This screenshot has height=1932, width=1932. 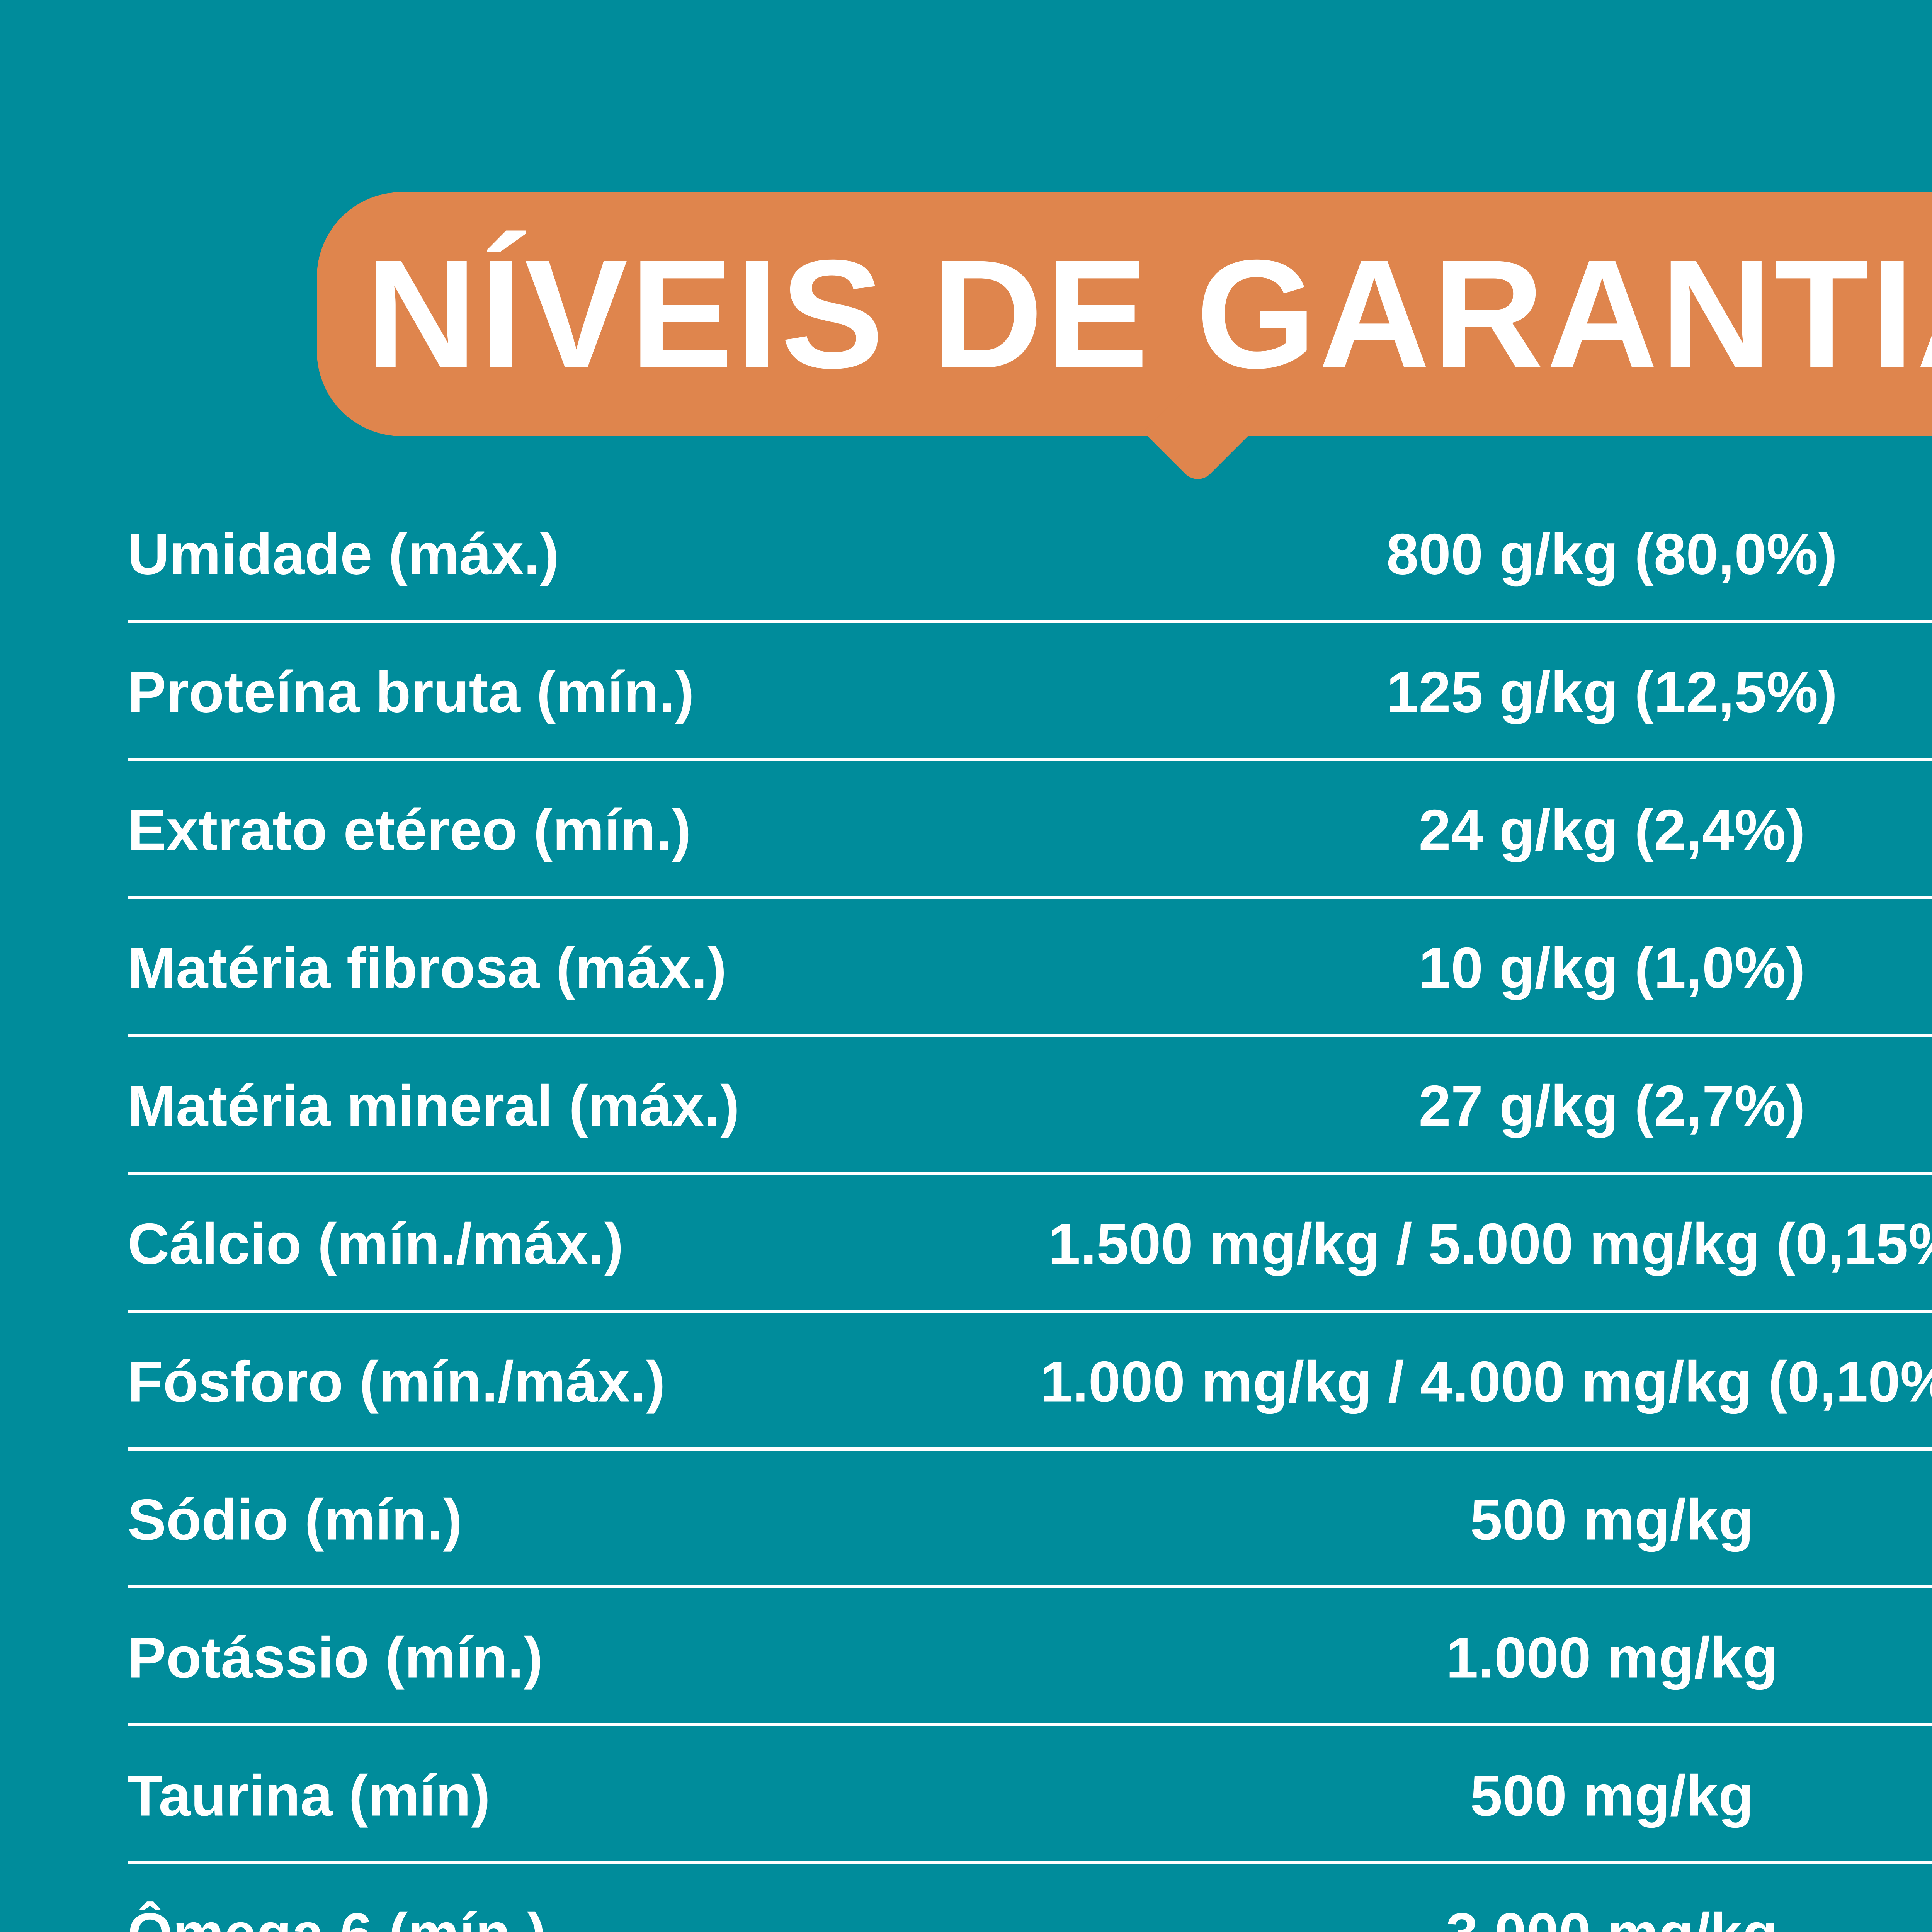 What do you see at coordinates (335, 1657) in the screenshot?
I see `nutrient-label: Potássio (mín.)` at bounding box center [335, 1657].